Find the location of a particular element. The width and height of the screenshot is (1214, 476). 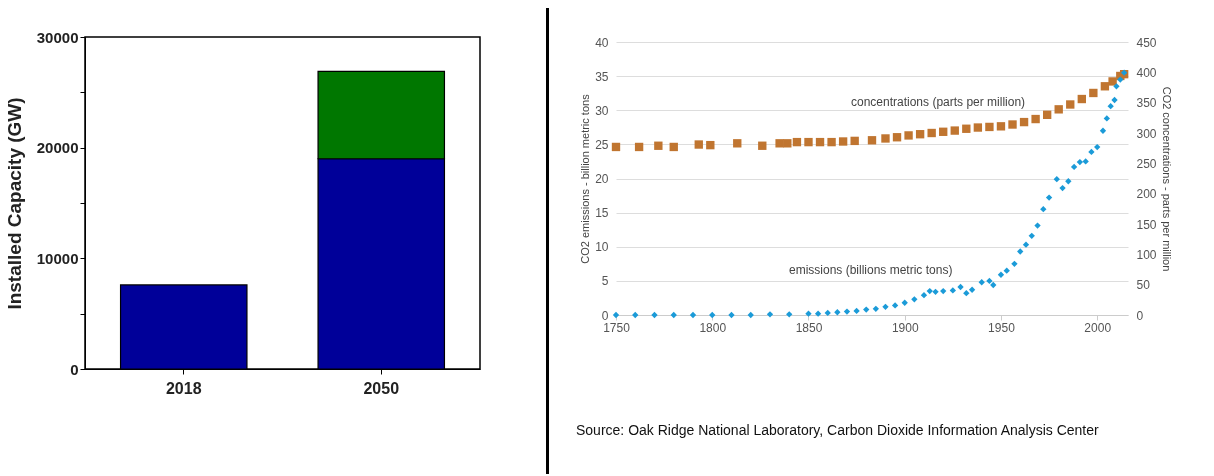

y2-tick-label: 250 is located at coordinates (1146, 163).